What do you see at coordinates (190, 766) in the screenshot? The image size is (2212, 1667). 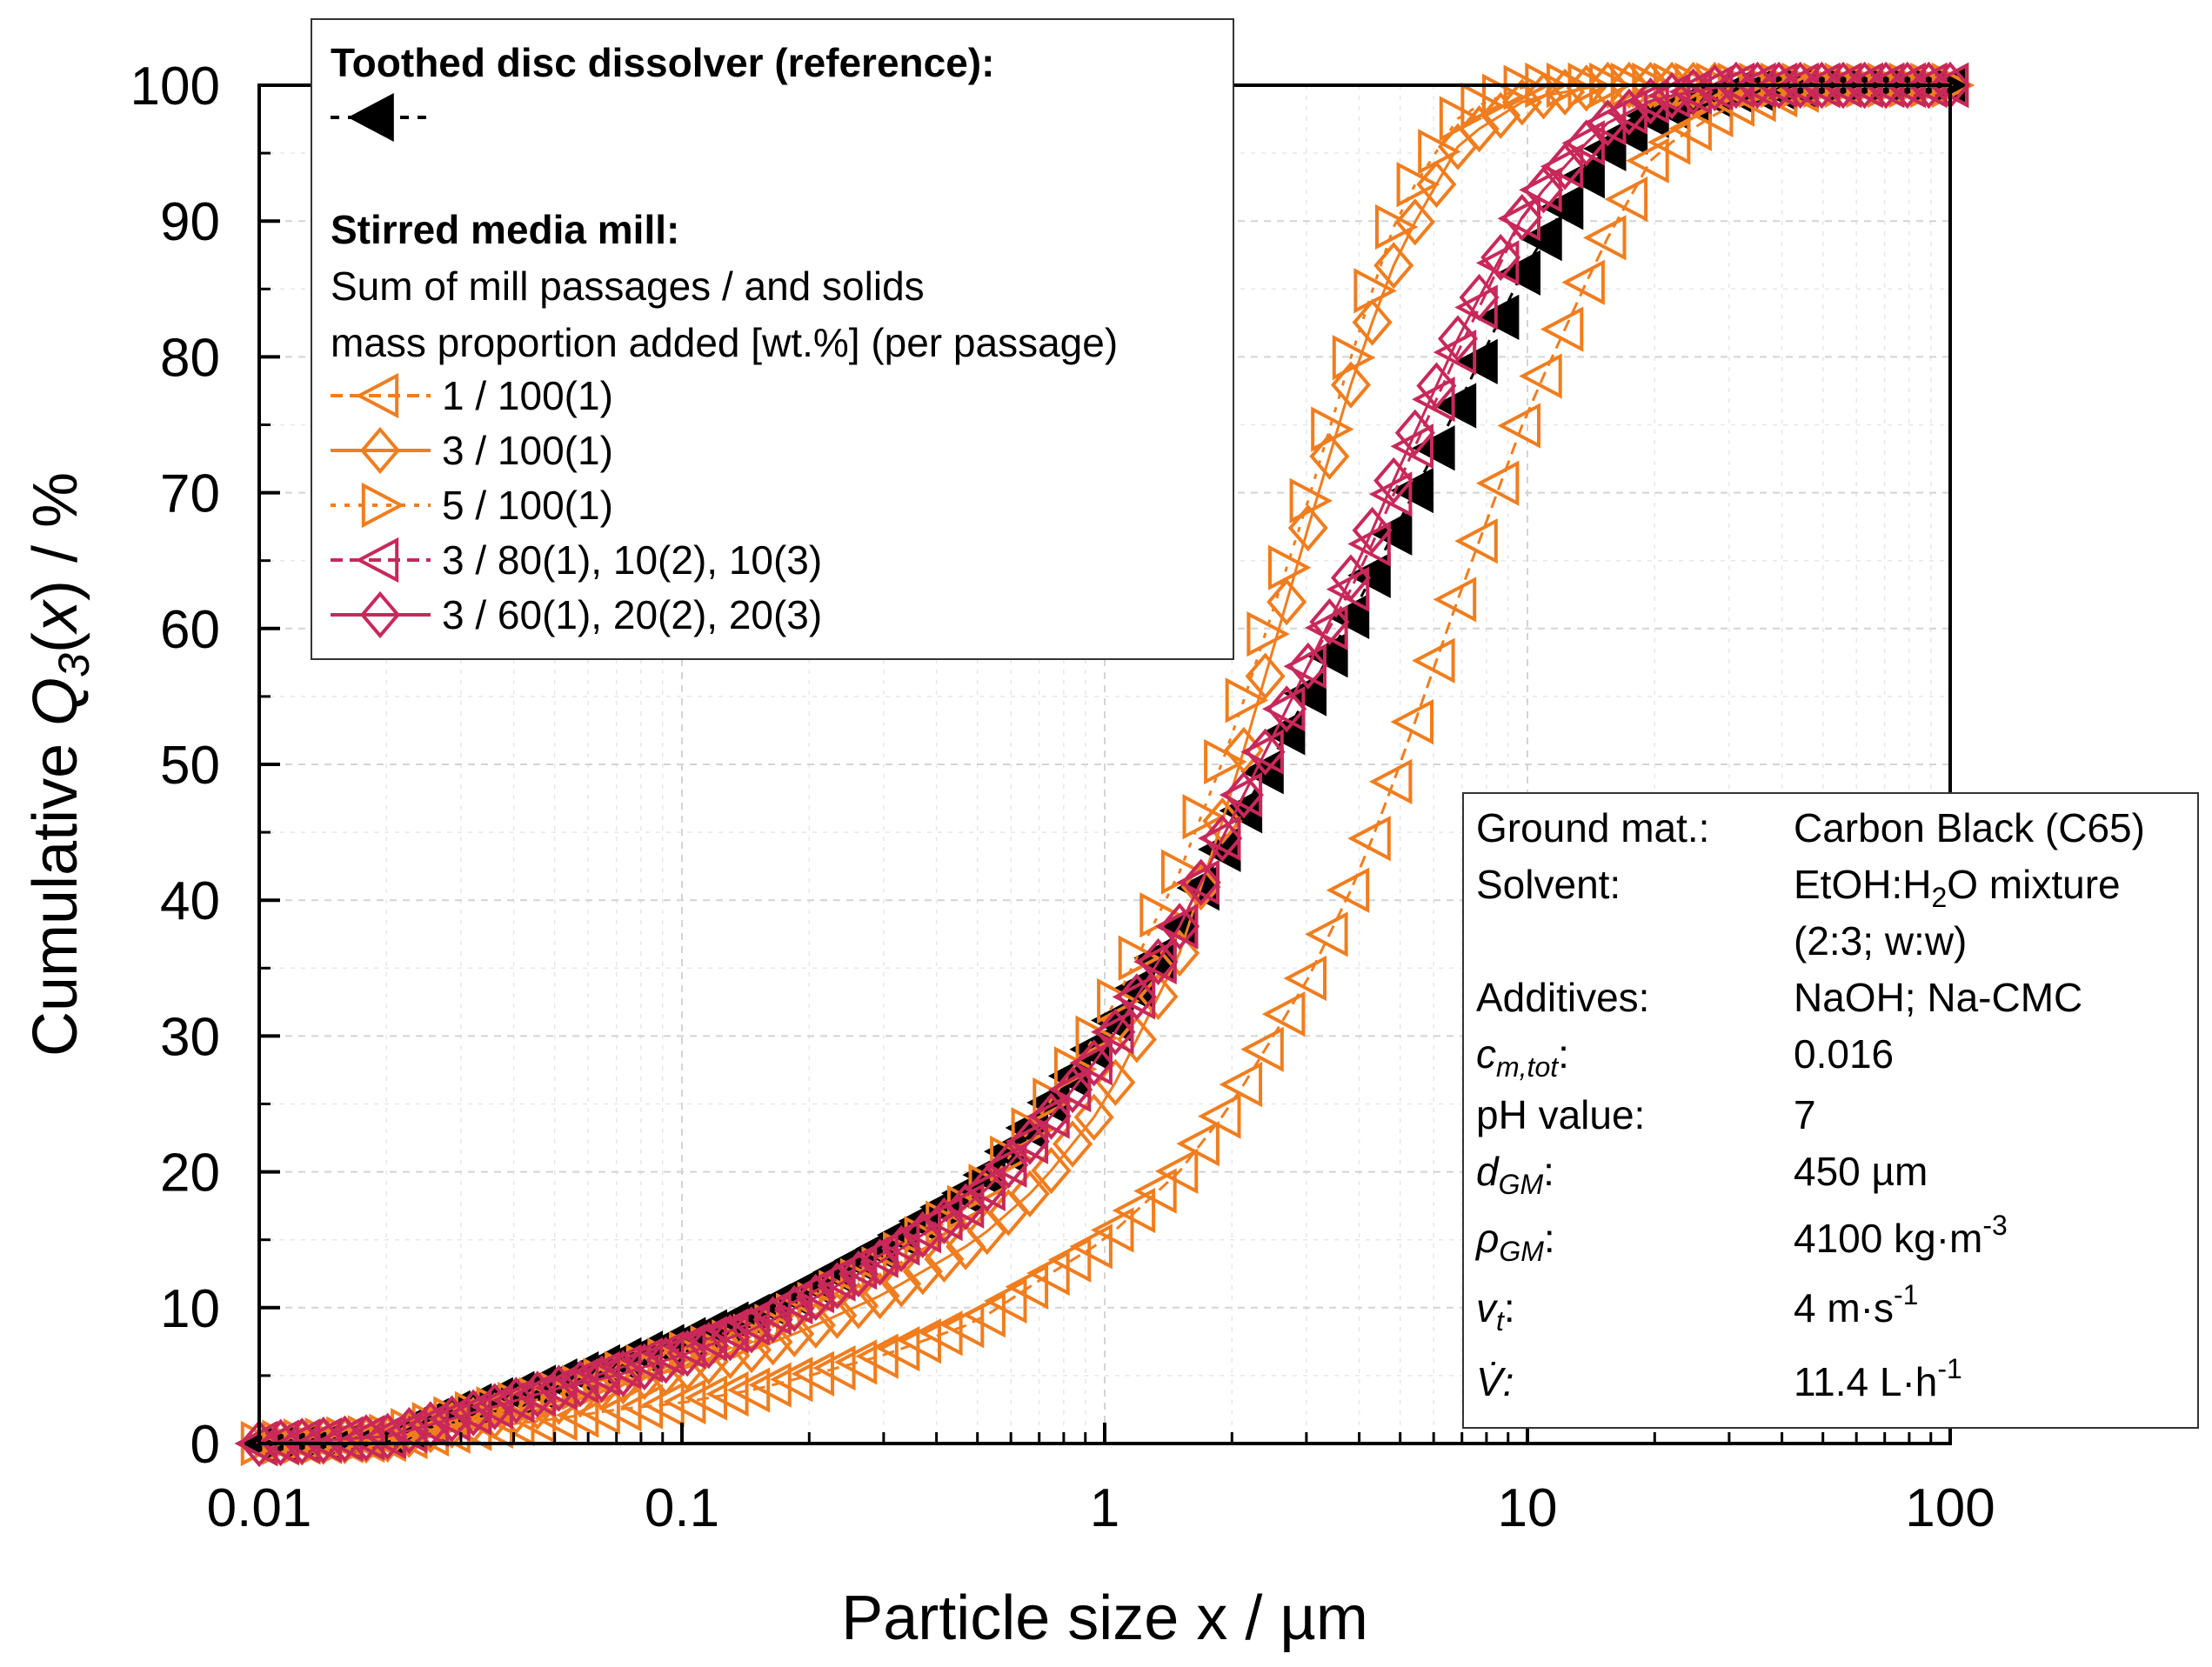 I see `y-tick-label: 50` at bounding box center [190, 766].